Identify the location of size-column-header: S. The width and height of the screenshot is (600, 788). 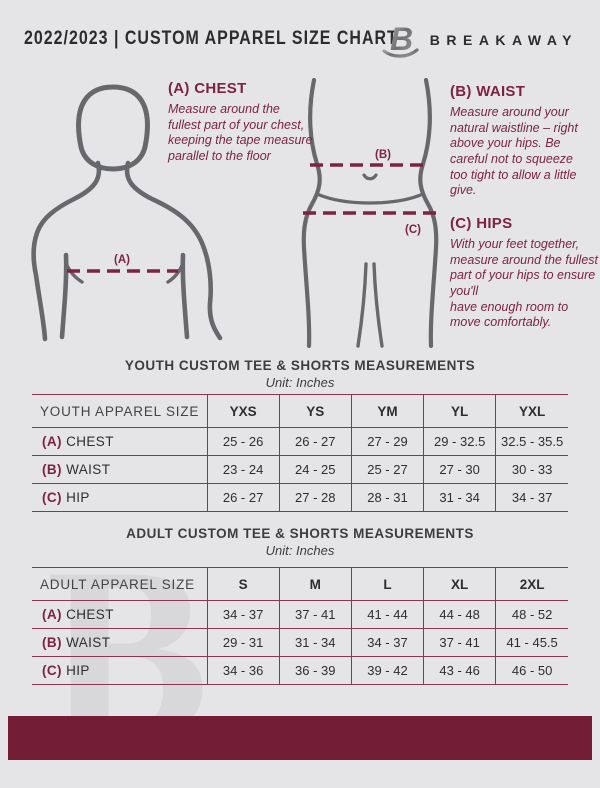
(243, 584).